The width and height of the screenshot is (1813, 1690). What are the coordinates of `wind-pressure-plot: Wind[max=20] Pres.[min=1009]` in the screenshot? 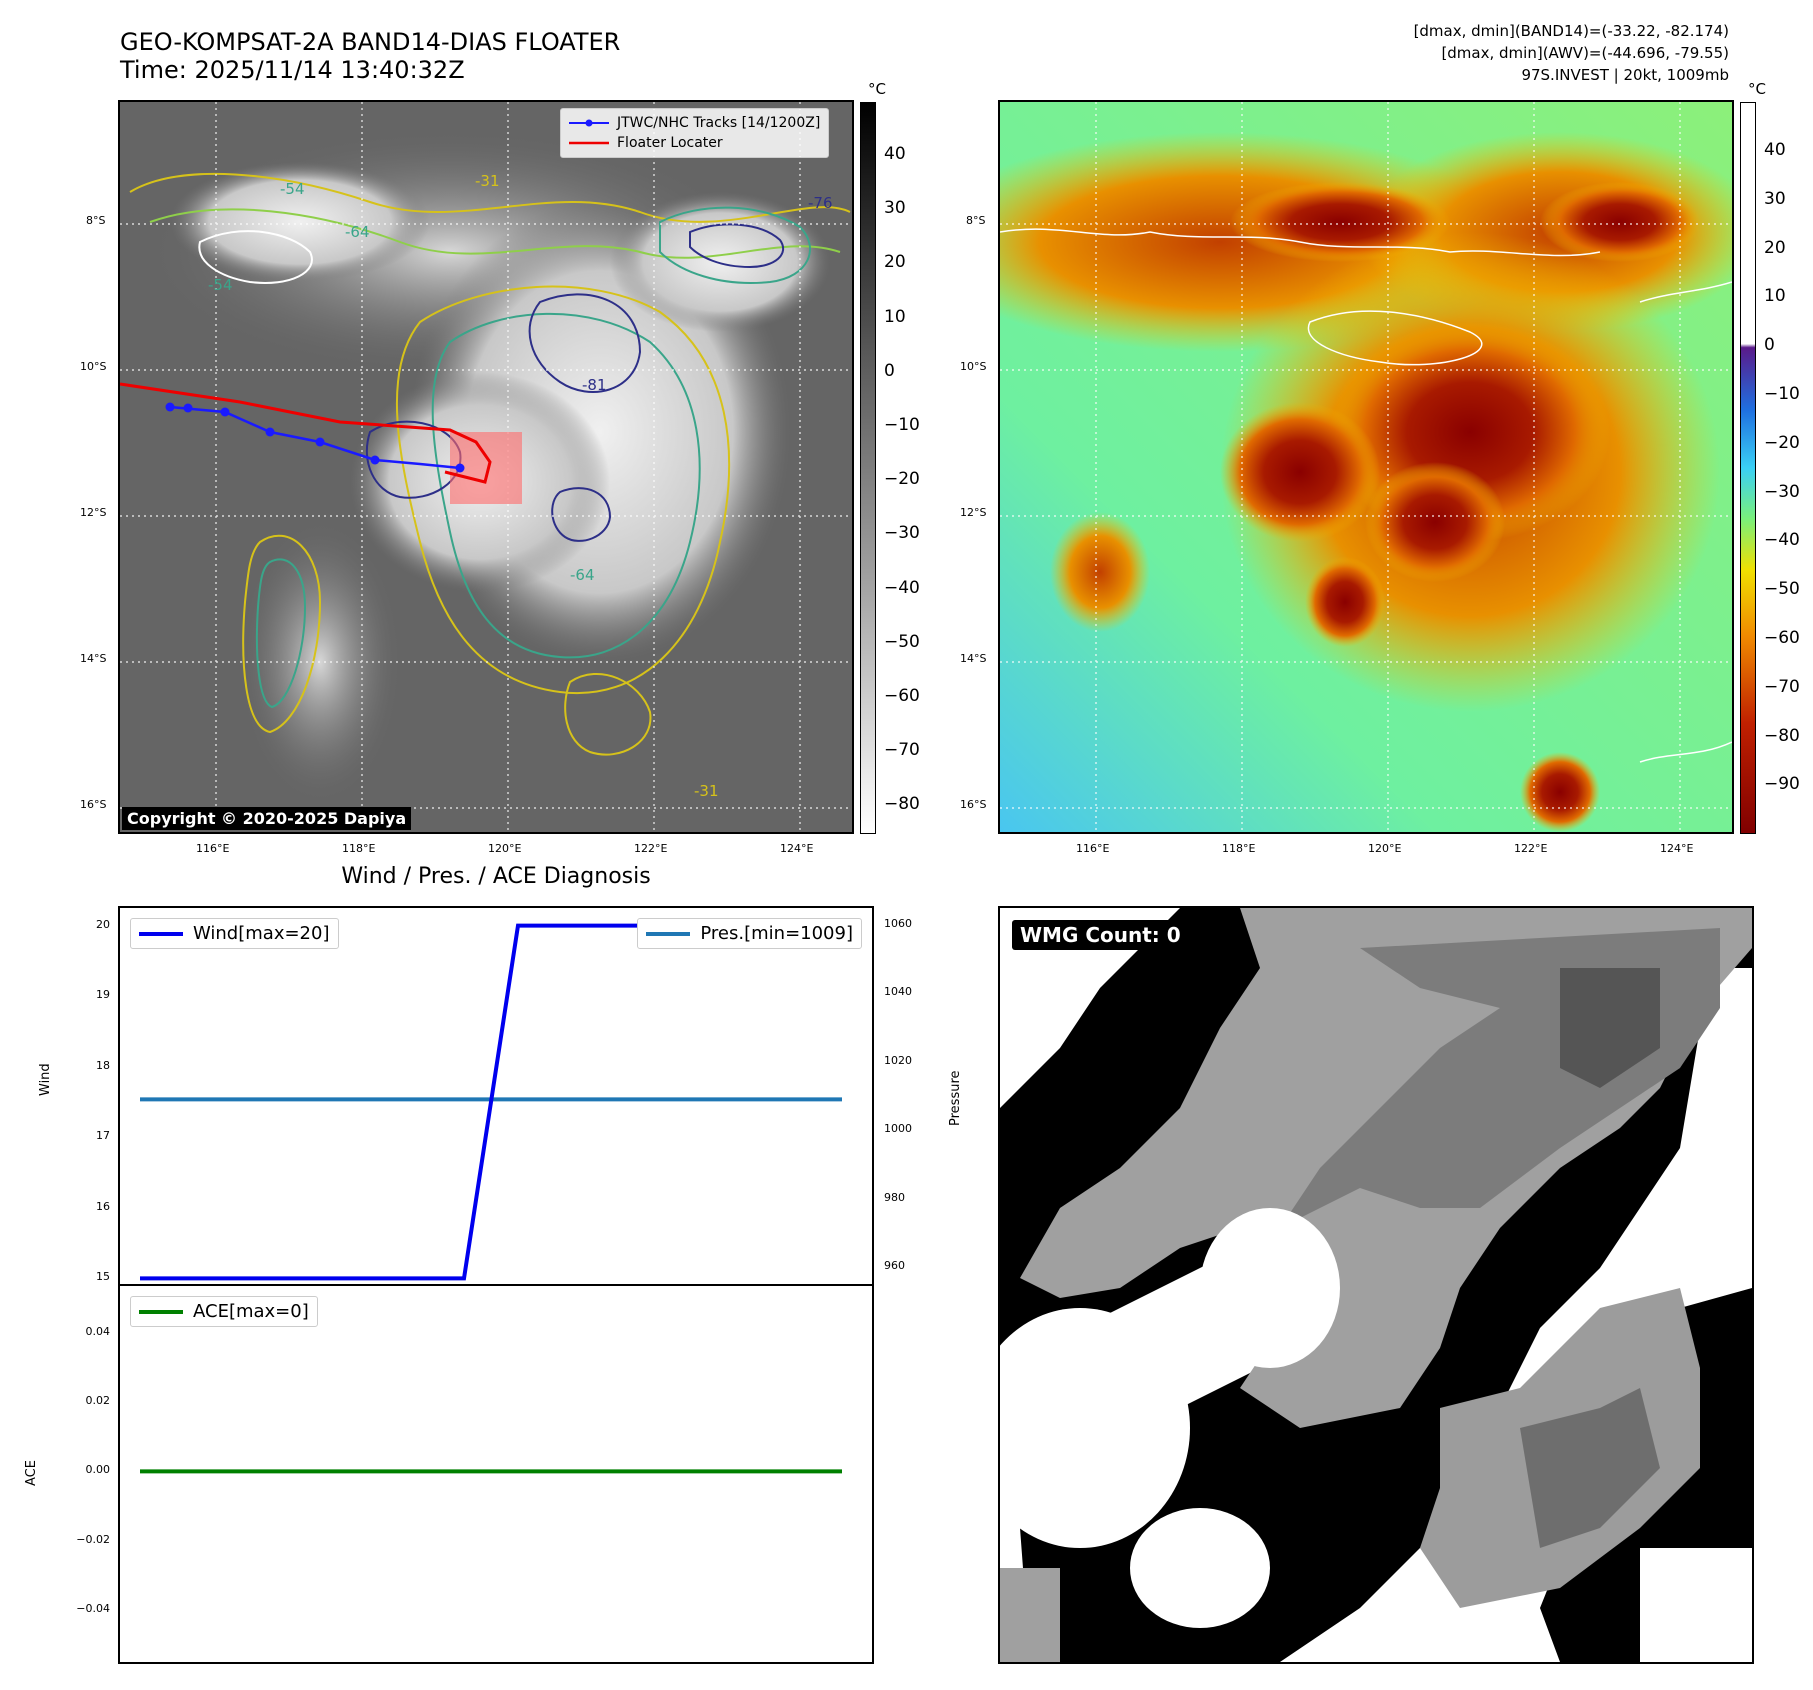 It's located at (496, 1096).